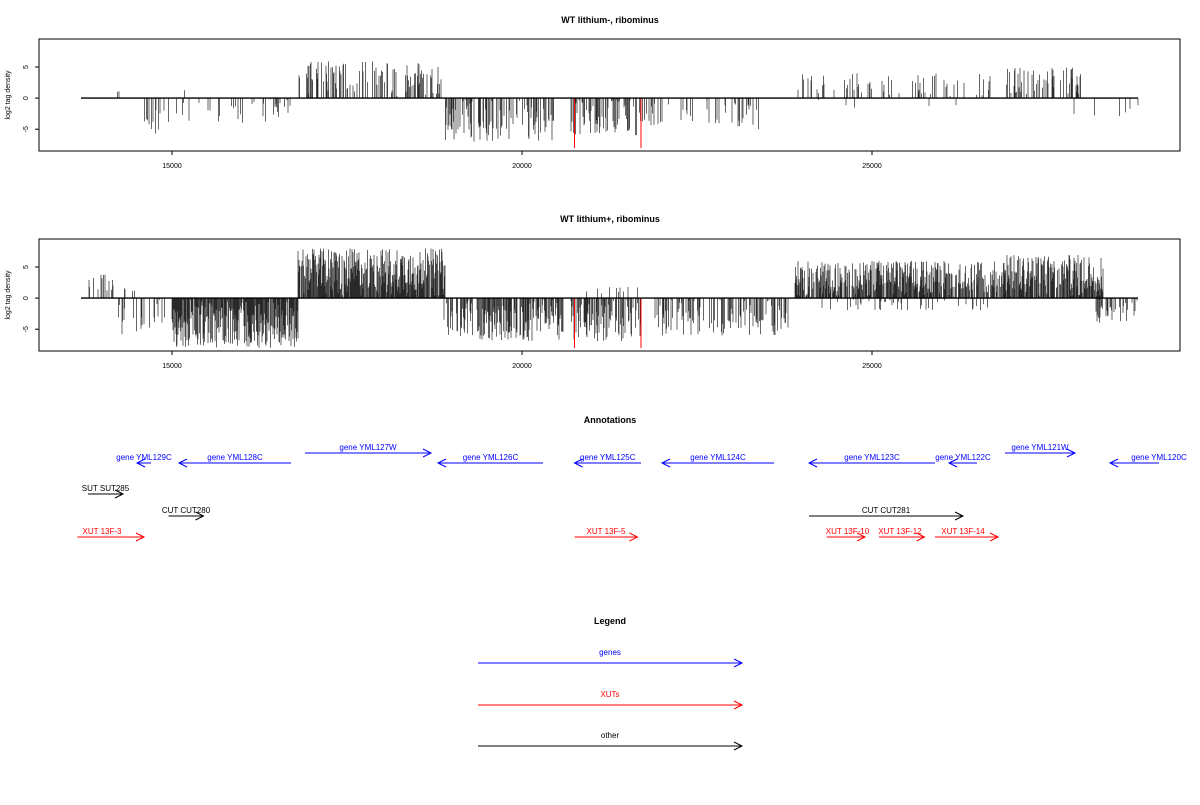 Image resolution: width=1200 pixels, height=805 pixels. Describe the element at coordinates (103, 531) in the screenshot. I see `feature-label: XUT 13F-3` at that location.